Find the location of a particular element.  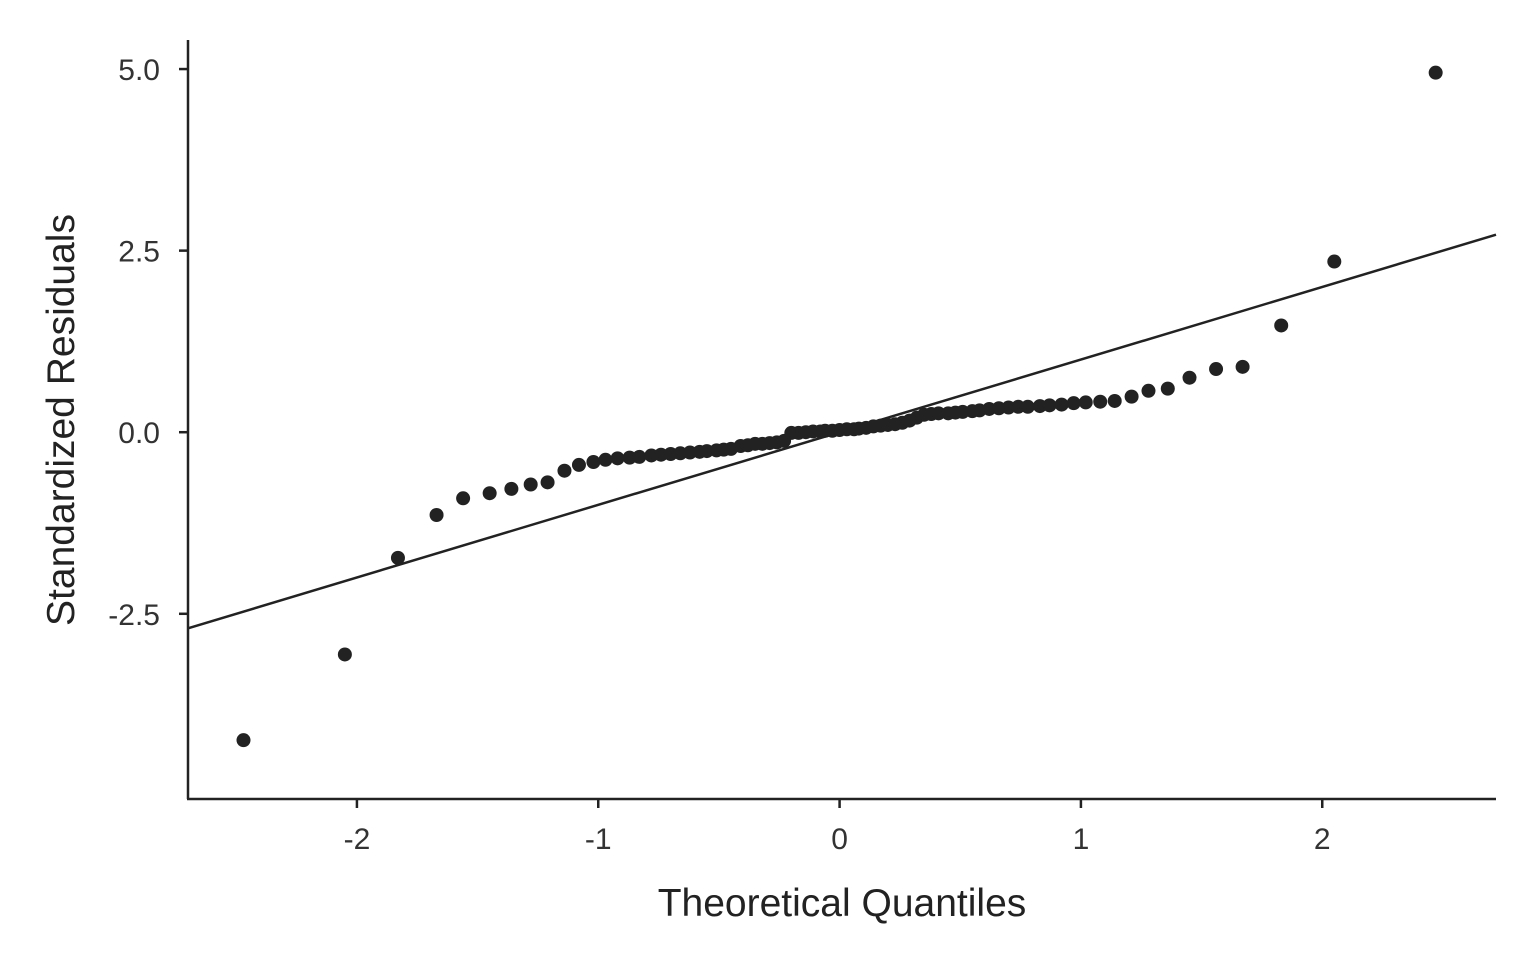

y-tick-label: -2.5 is located at coordinates (134, 615).